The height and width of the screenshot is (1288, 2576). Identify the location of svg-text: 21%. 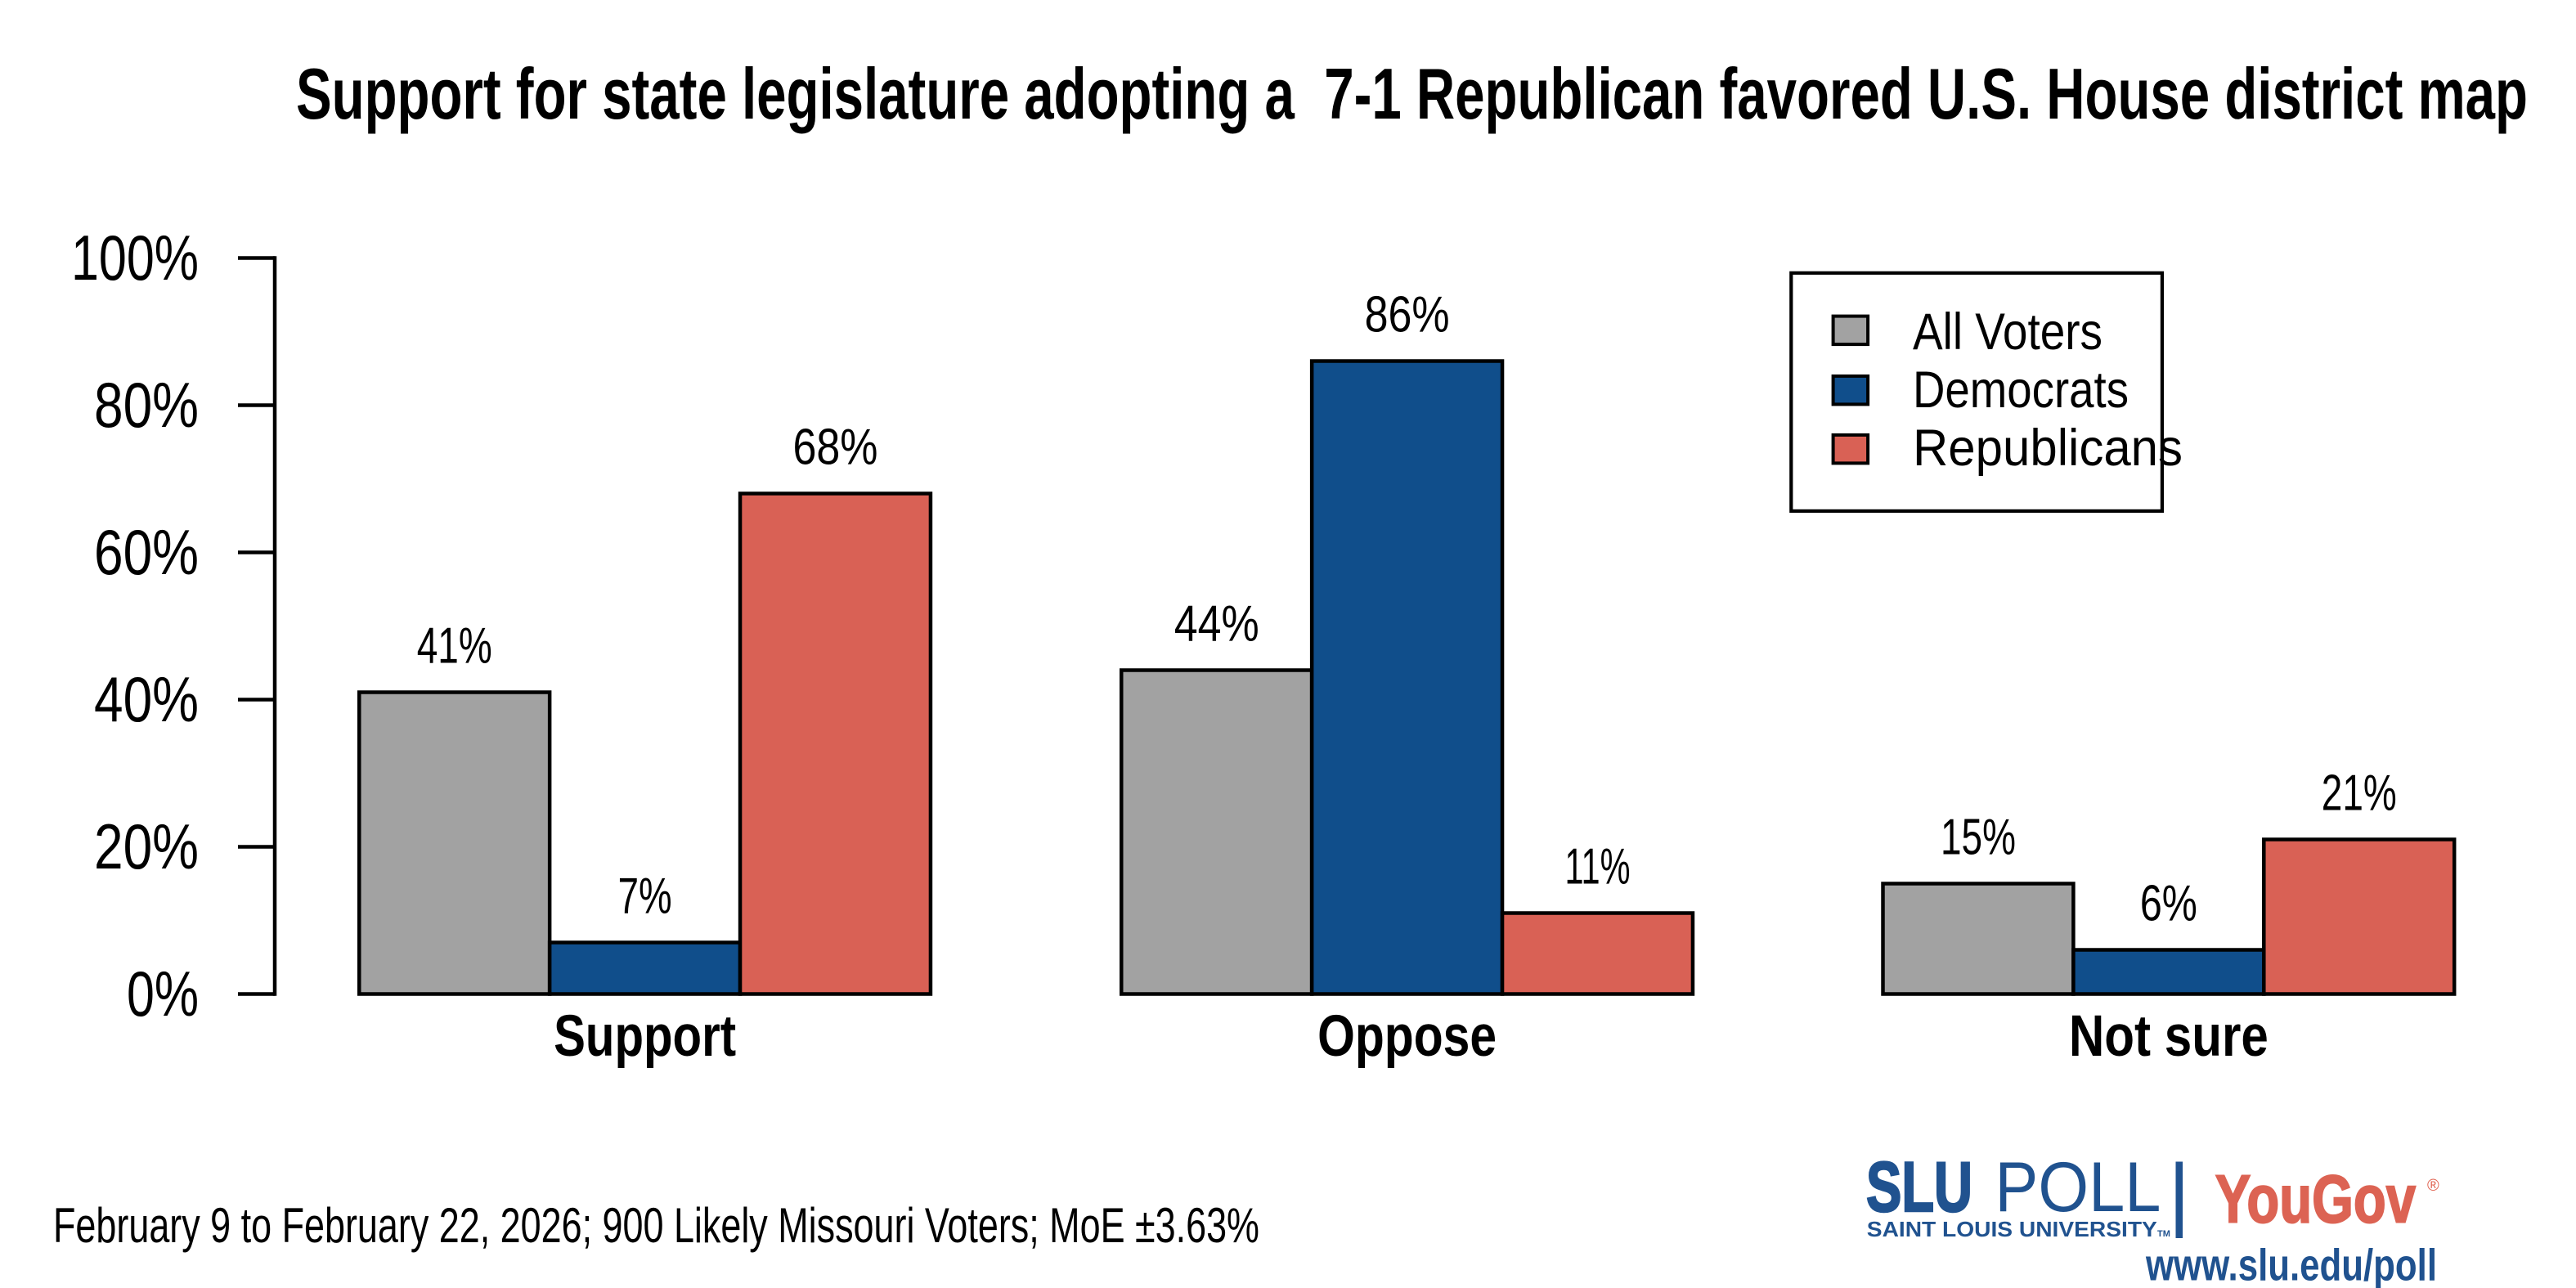
(2359, 793).